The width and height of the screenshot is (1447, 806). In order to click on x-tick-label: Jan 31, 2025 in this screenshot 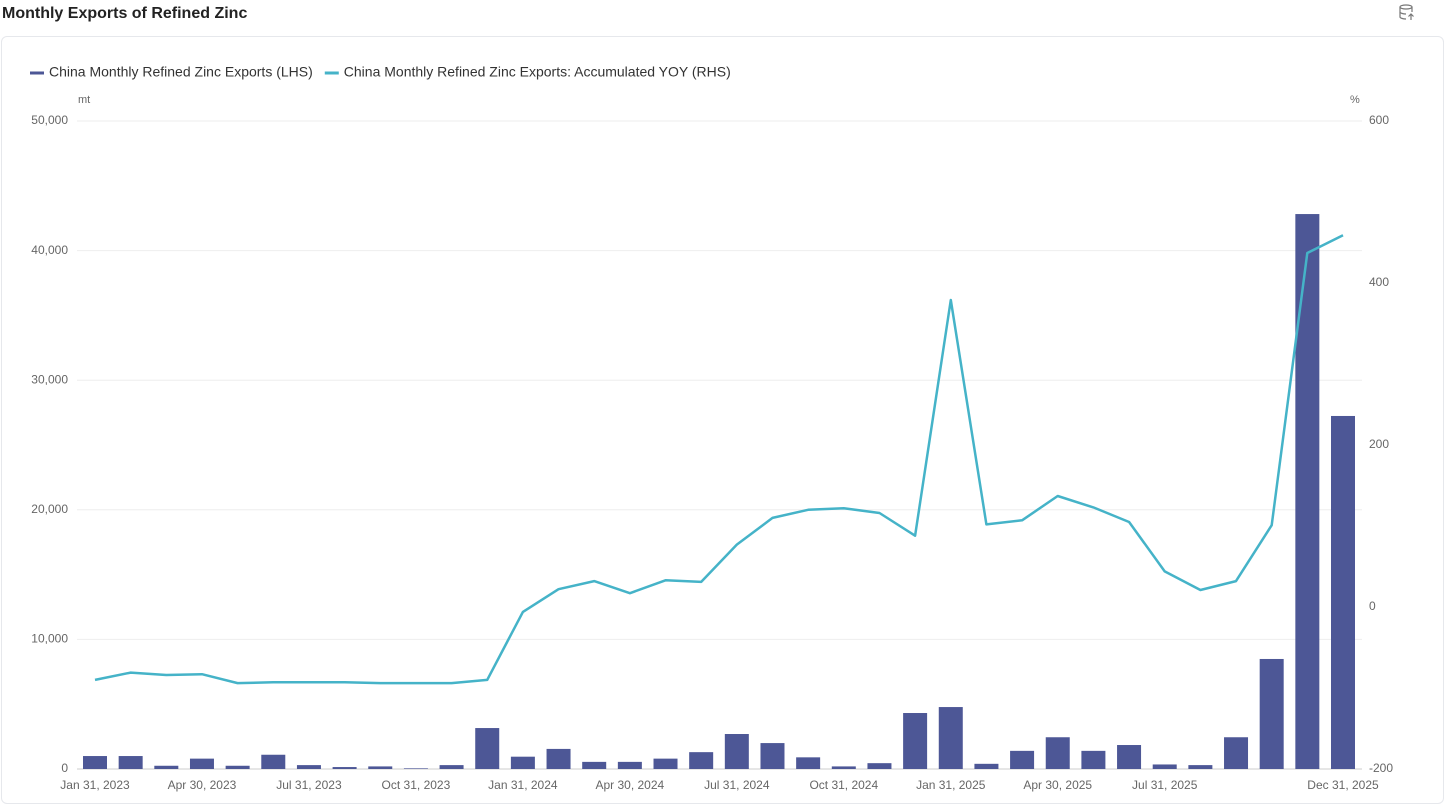, I will do `click(951, 785)`.